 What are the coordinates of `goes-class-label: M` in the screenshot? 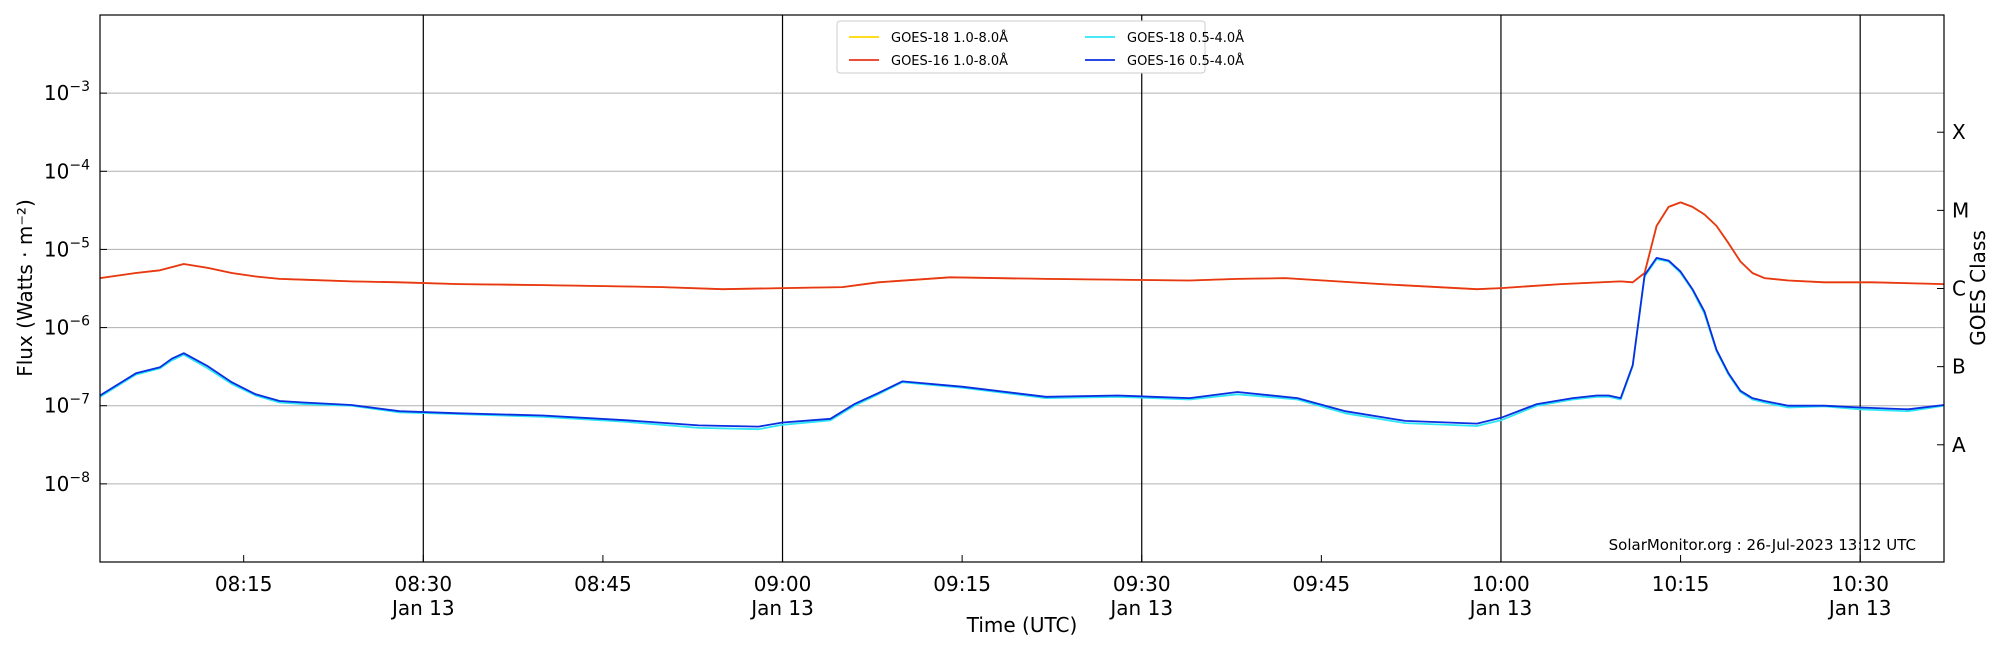 It's located at (1960, 210).